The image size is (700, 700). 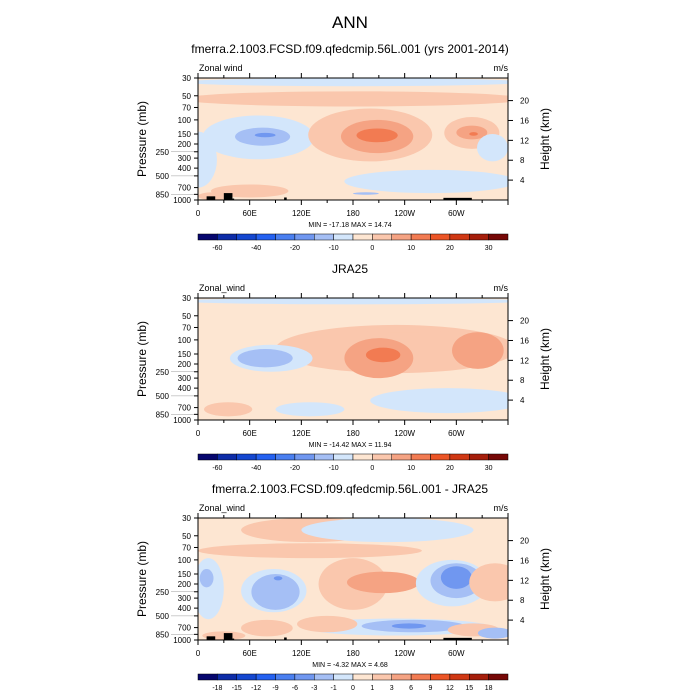 What do you see at coordinates (275, 688) in the screenshot?
I see `colorbar-label: -9` at bounding box center [275, 688].